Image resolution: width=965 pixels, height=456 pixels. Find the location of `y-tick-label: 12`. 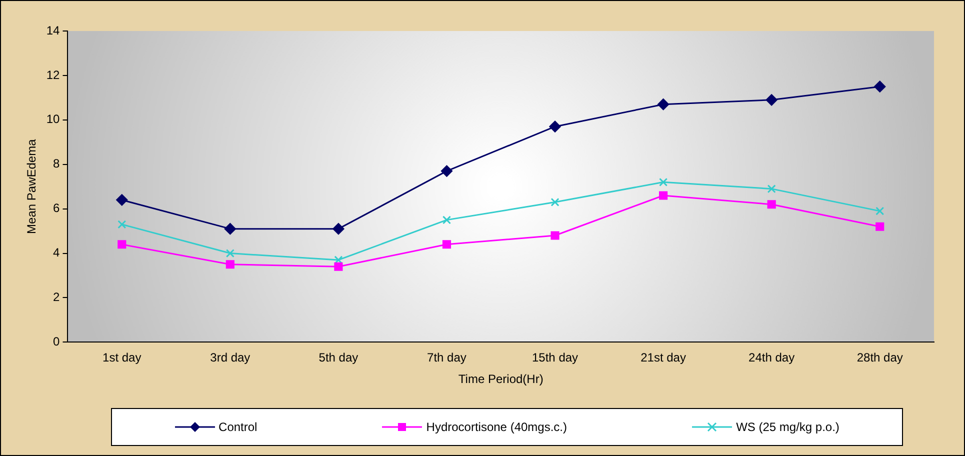

y-tick-label: 12 is located at coordinates (53, 75).